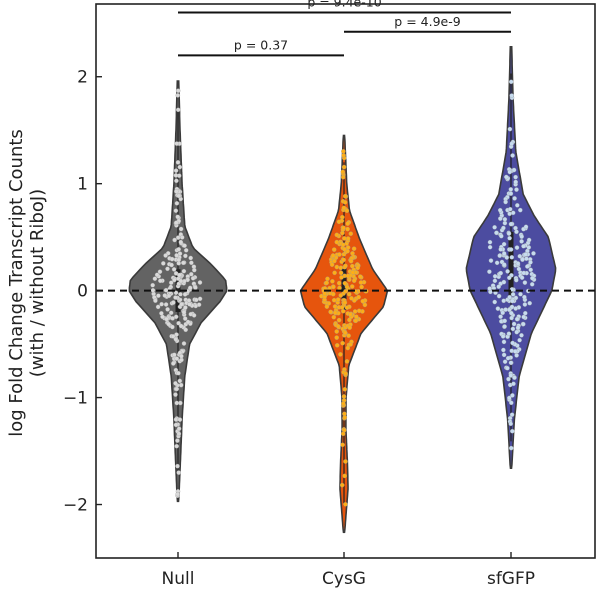 Image resolution: width=596 pixels, height=593 pixels. Describe the element at coordinates (82, 185) in the screenshot. I see `y-tick-label: 1` at that location.